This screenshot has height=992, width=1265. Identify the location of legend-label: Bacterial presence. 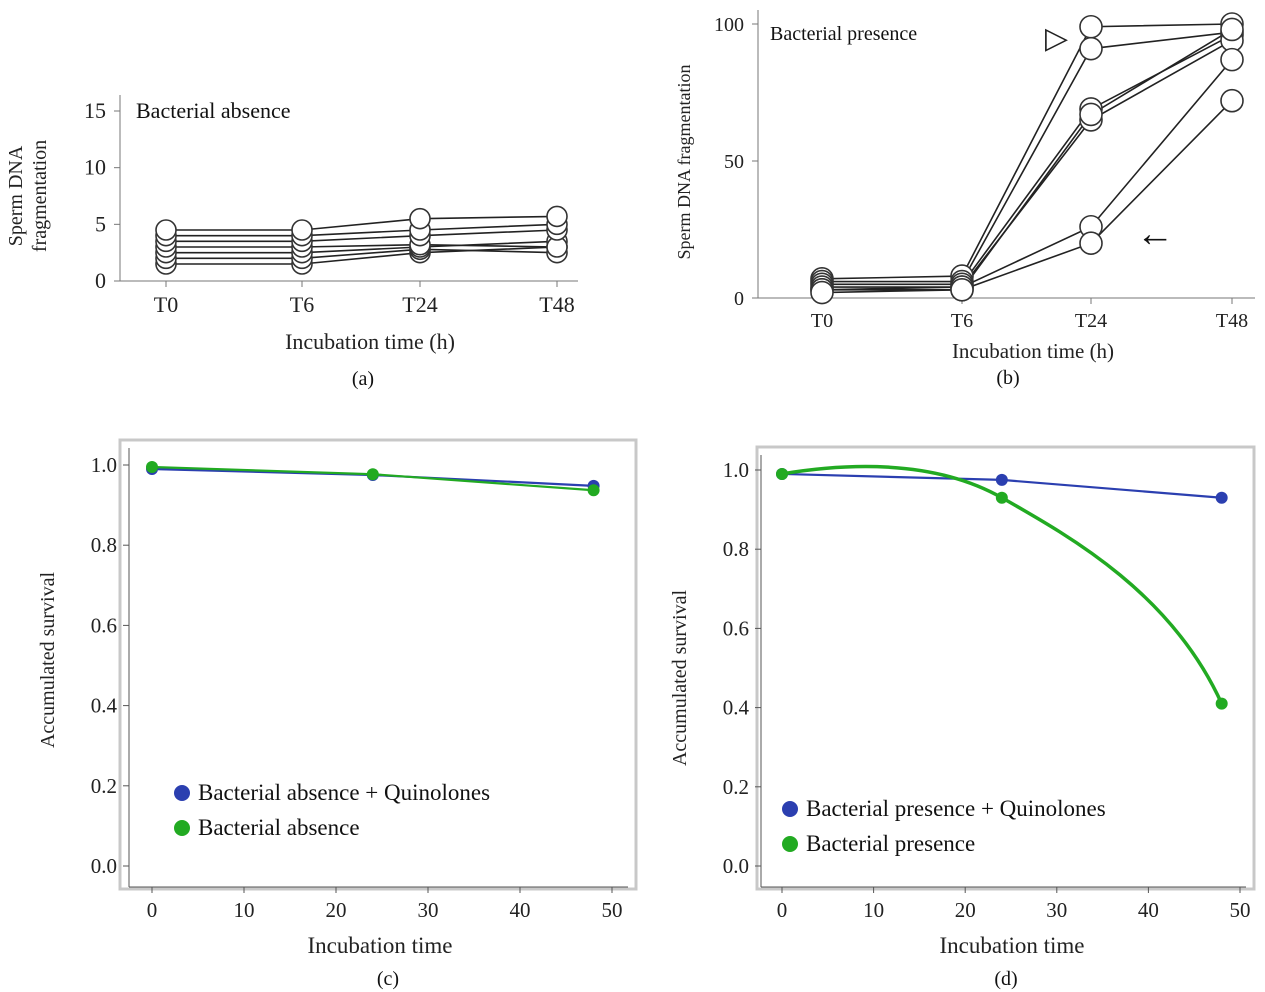
(890, 843).